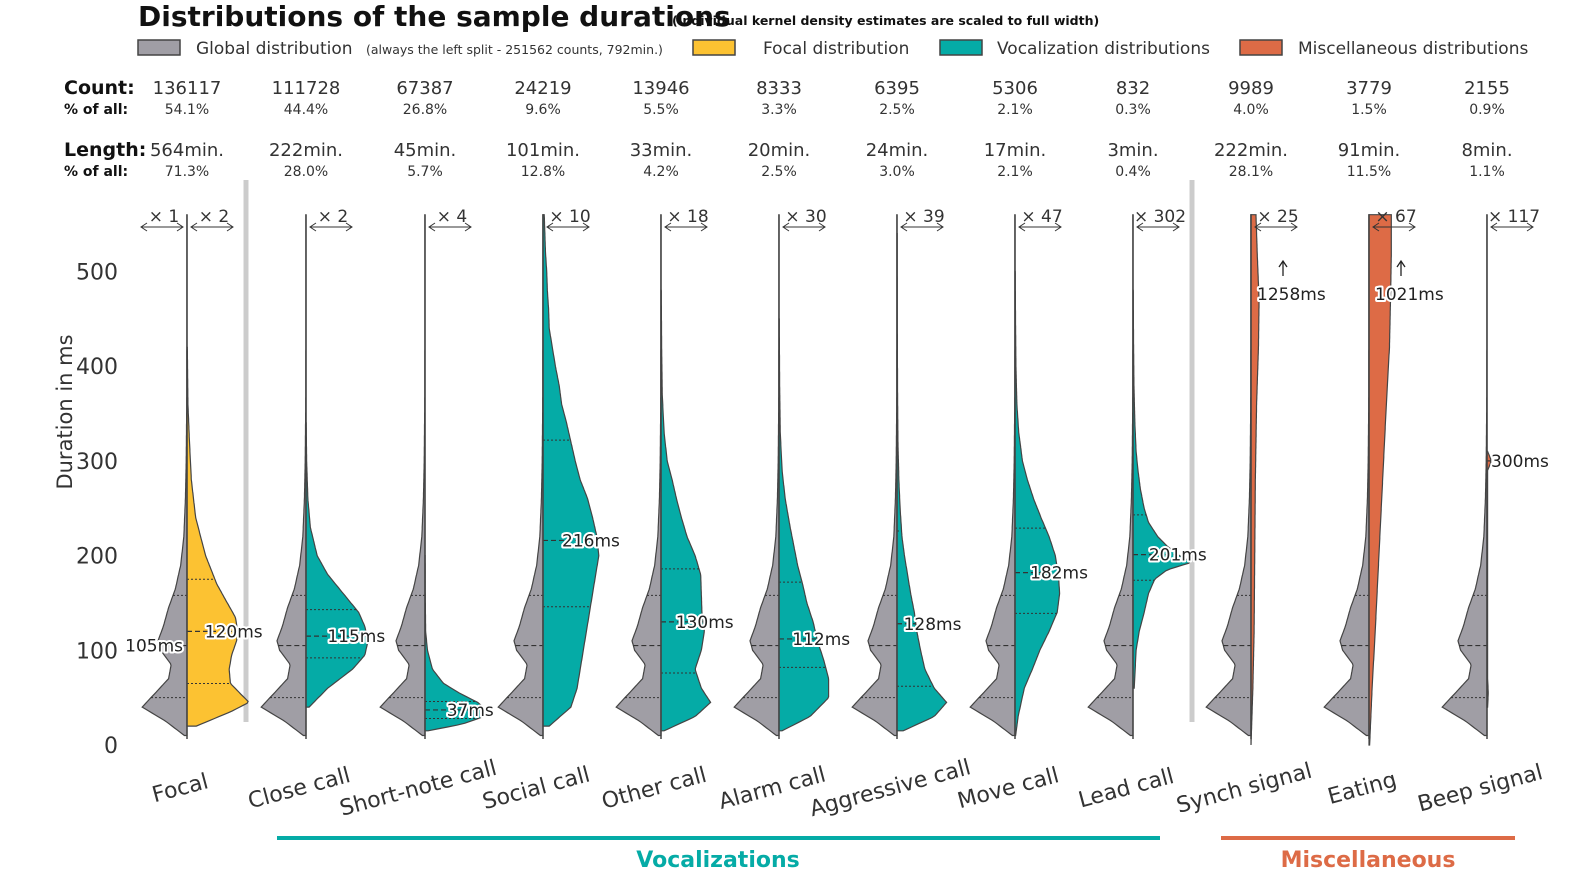  Describe the element at coordinates (897, 110) in the screenshot. I see `count-pct-value: 2.5%` at that location.